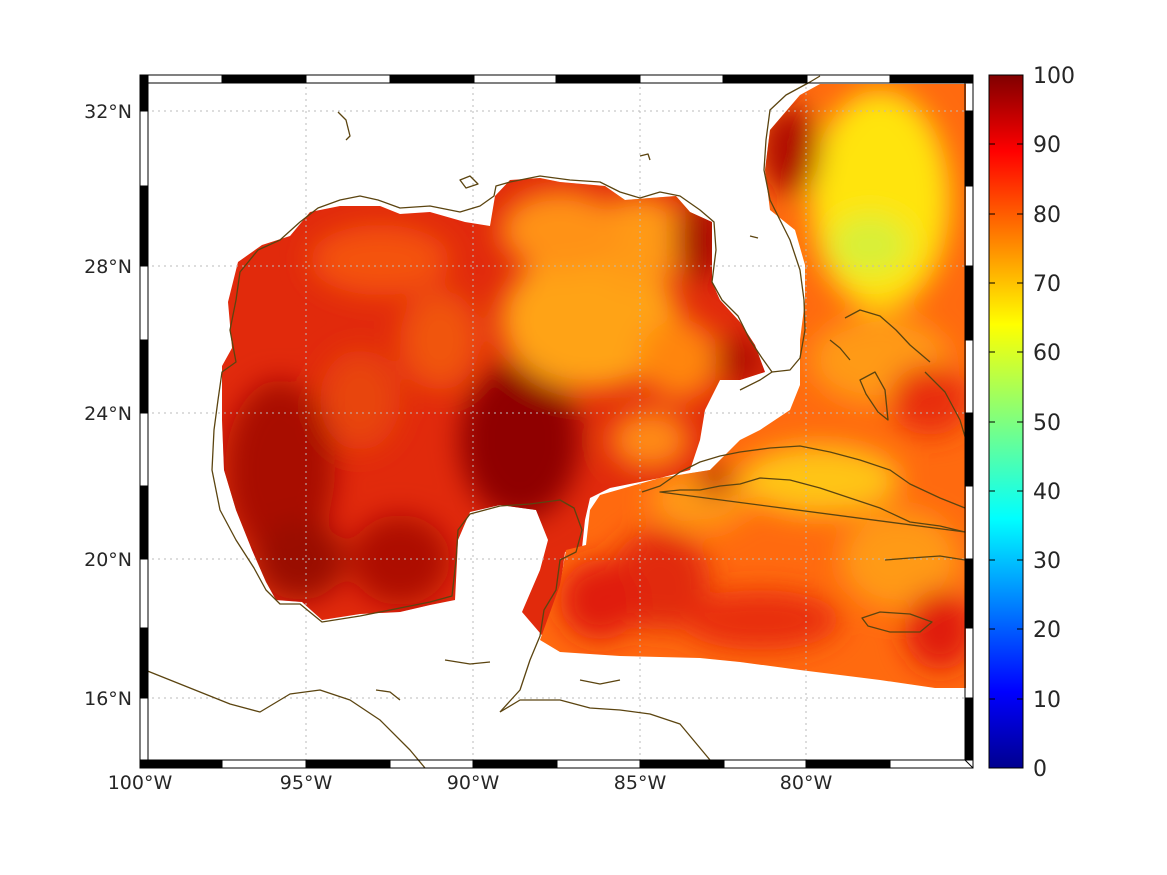 The height and width of the screenshot is (875, 1167). What do you see at coordinates (1047, 284) in the screenshot?
I see `colorbar-label: 70` at bounding box center [1047, 284].